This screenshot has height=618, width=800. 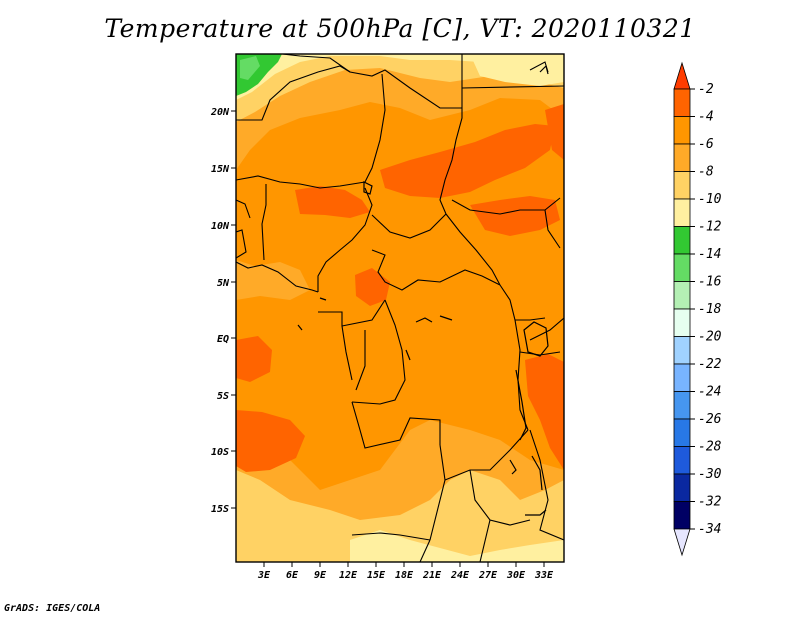 What do you see at coordinates (457, 546) in the screenshot?
I see `field-pale-yellow-south` at bounding box center [457, 546].